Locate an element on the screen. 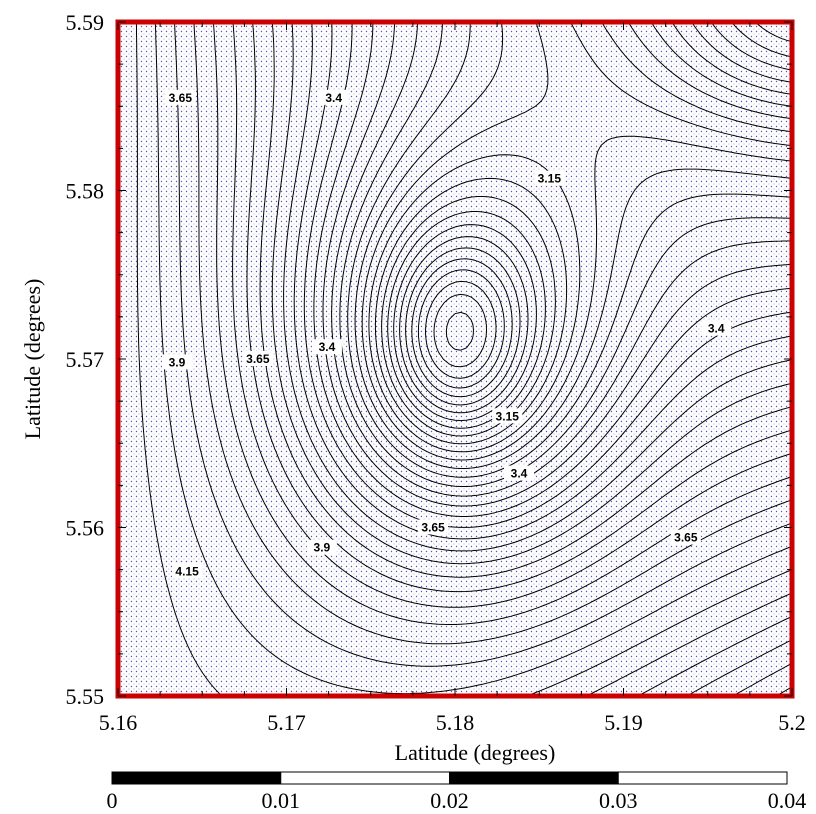 This screenshot has width=816, height=814. contour-label: 4.15 is located at coordinates (187, 571).